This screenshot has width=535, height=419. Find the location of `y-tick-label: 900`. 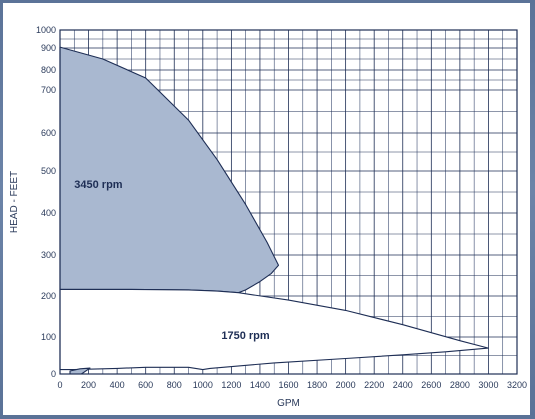

y-tick-label: 900 is located at coordinates (48, 48).